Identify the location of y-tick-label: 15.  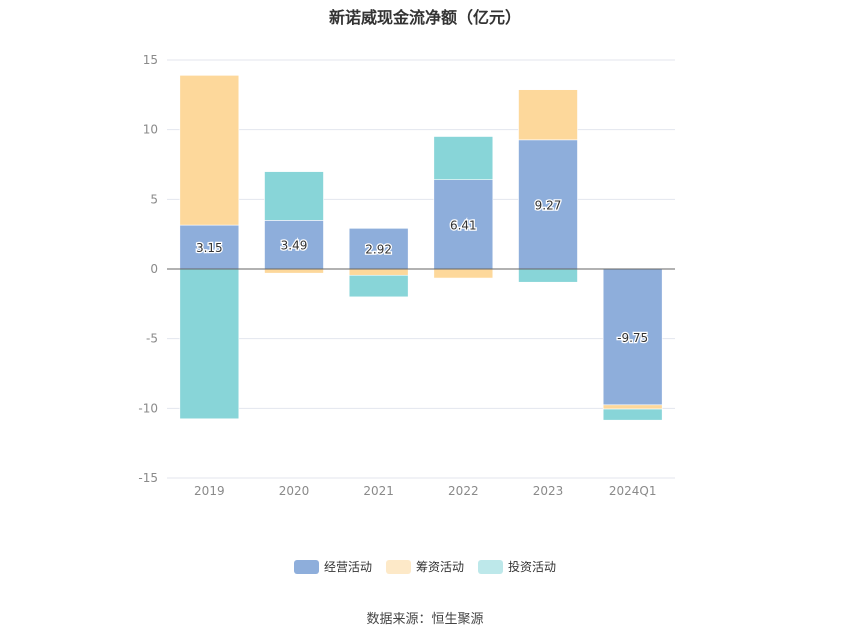
(150, 60).